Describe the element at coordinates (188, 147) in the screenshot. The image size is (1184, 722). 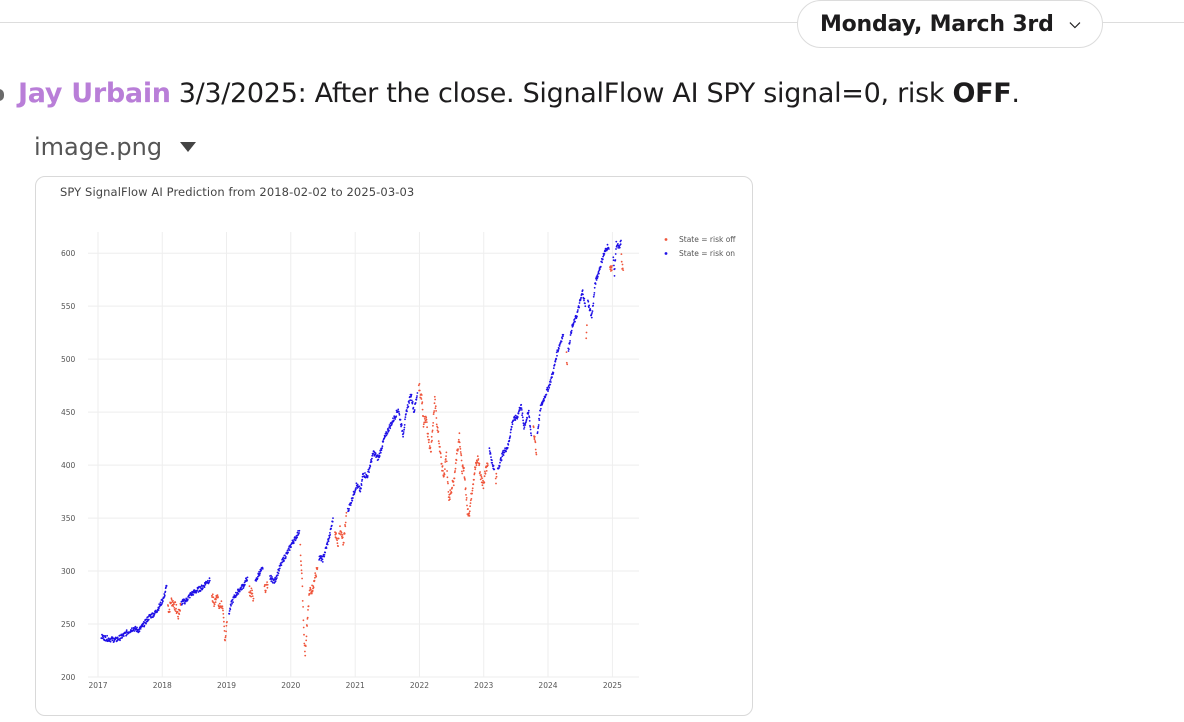
I see `caret-down-icon` at that location.